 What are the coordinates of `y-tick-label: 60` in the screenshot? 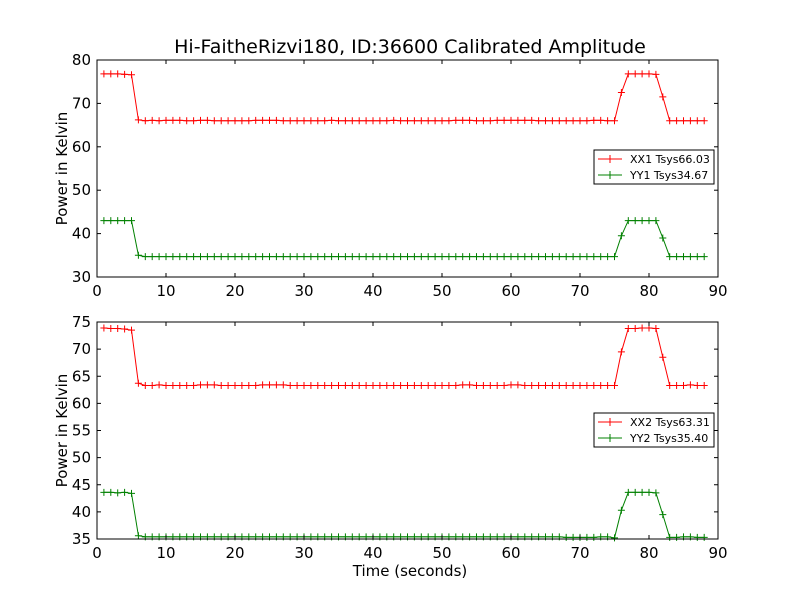 It's located at (81, 403).